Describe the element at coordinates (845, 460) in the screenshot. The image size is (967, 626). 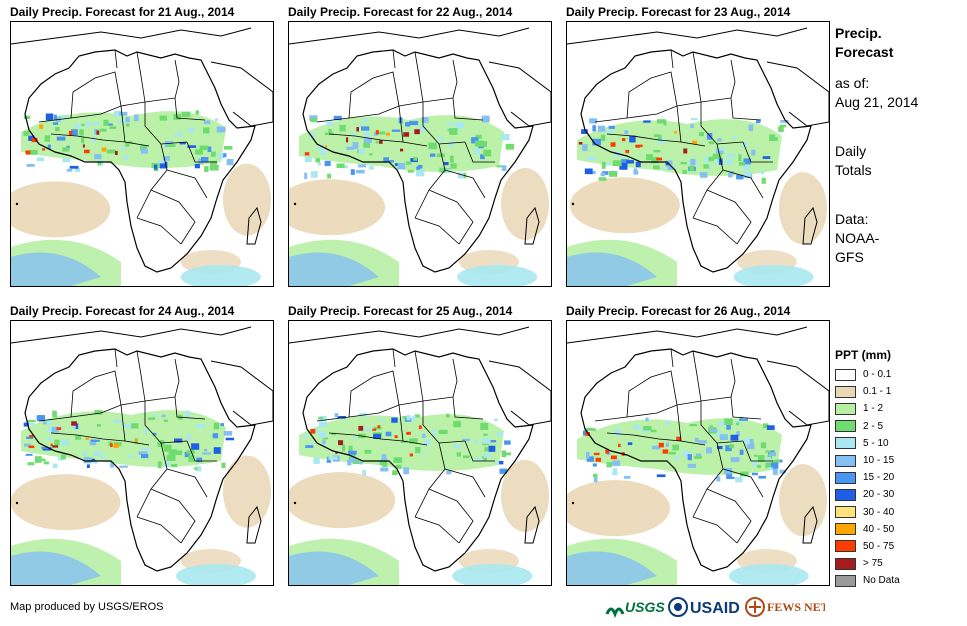
I see `legend-swatch` at that location.